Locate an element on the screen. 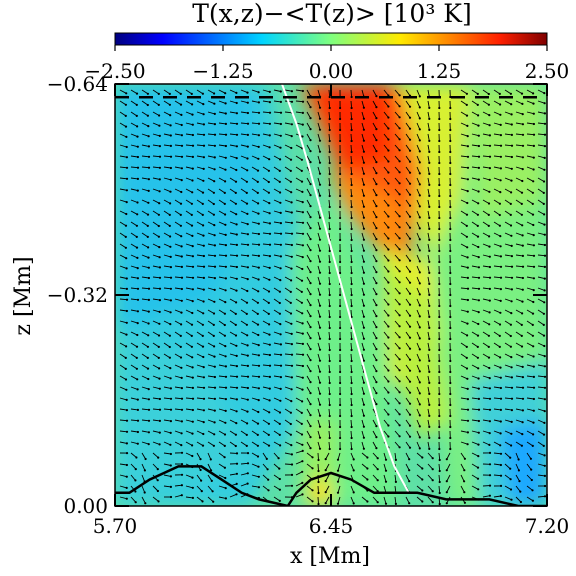 The width and height of the screenshot is (576, 576). x-tick-label: 5.70 is located at coordinates (115, 526).